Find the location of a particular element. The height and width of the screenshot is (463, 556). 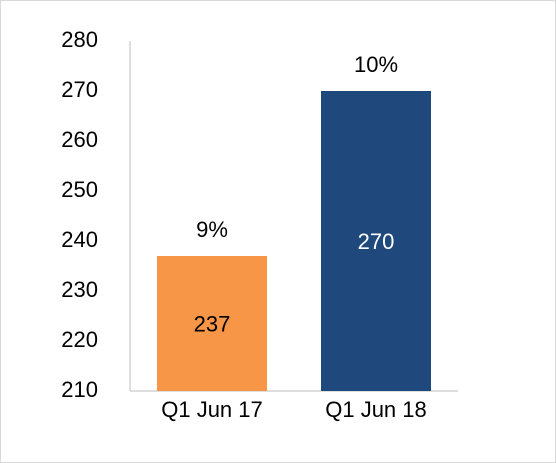

x-tick-label: Q1 Jun 17 is located at coordinates (212, 409).